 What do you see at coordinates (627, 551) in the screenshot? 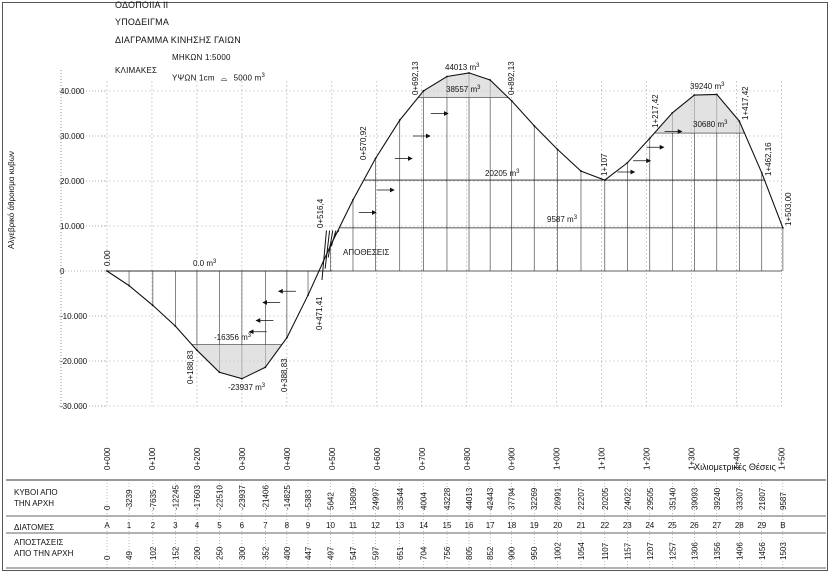
I see `table-cell-distance: 1157` at bounding box center [627, 551].